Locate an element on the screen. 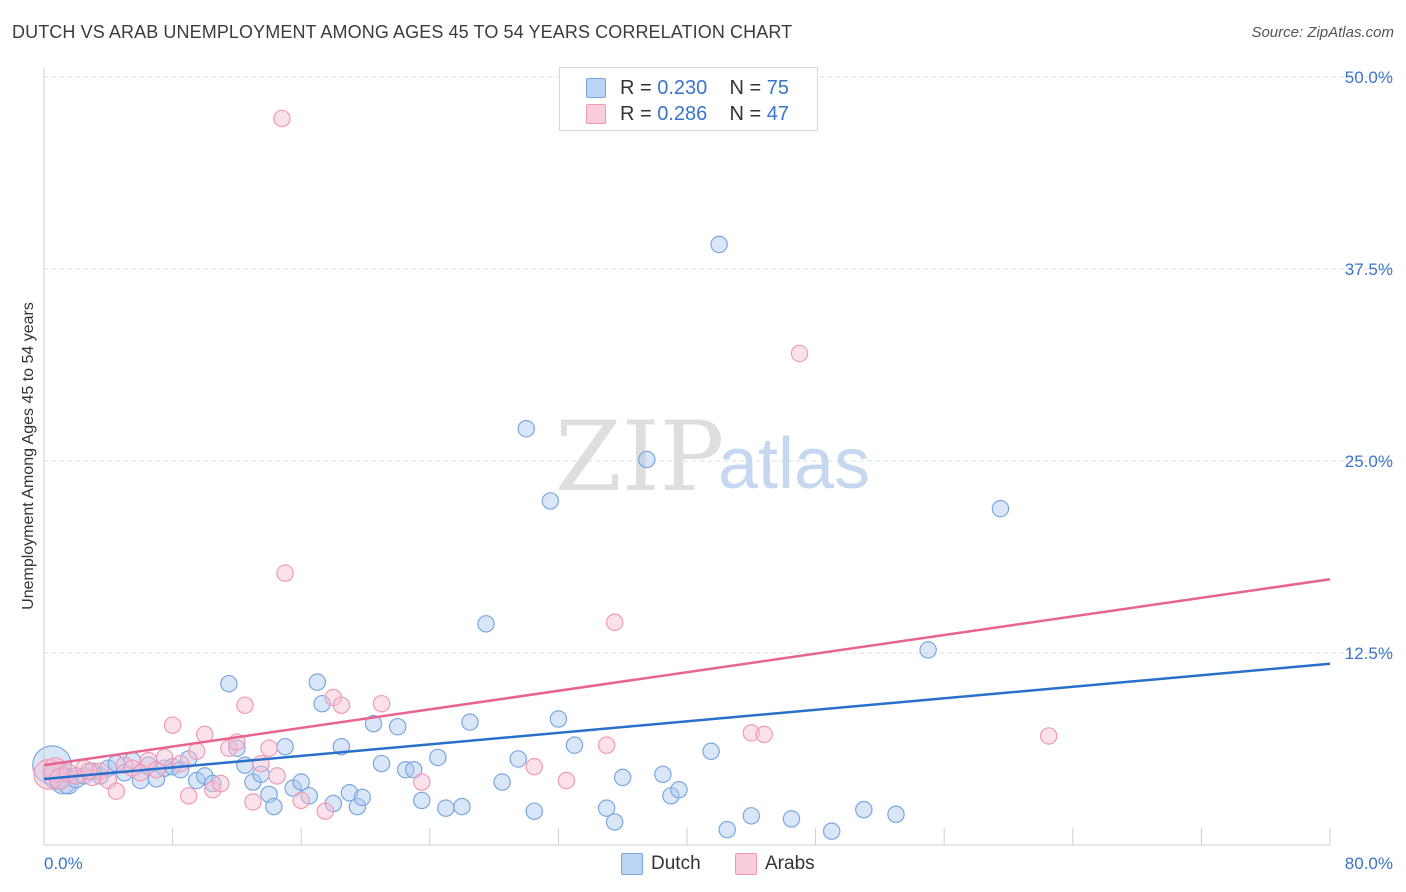 This screenshot has height=892, width=1406. series-swatch-arabs is located at coordinates (746, 864).